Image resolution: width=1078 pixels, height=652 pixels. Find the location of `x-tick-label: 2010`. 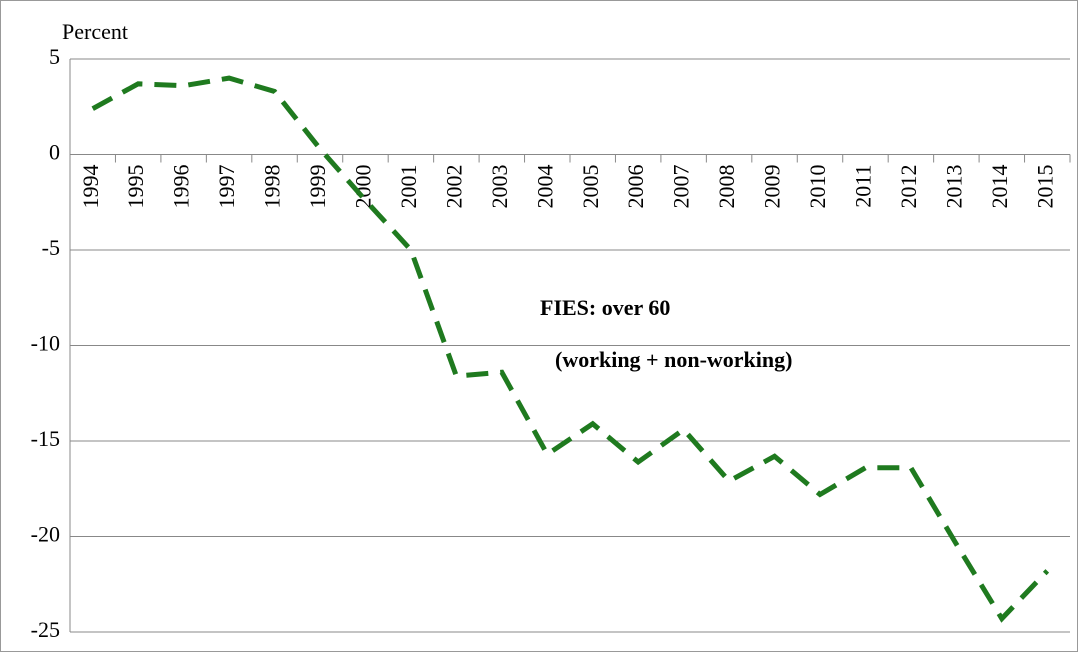

x-tick-label: 2010 is located at coordinates (817, 187).